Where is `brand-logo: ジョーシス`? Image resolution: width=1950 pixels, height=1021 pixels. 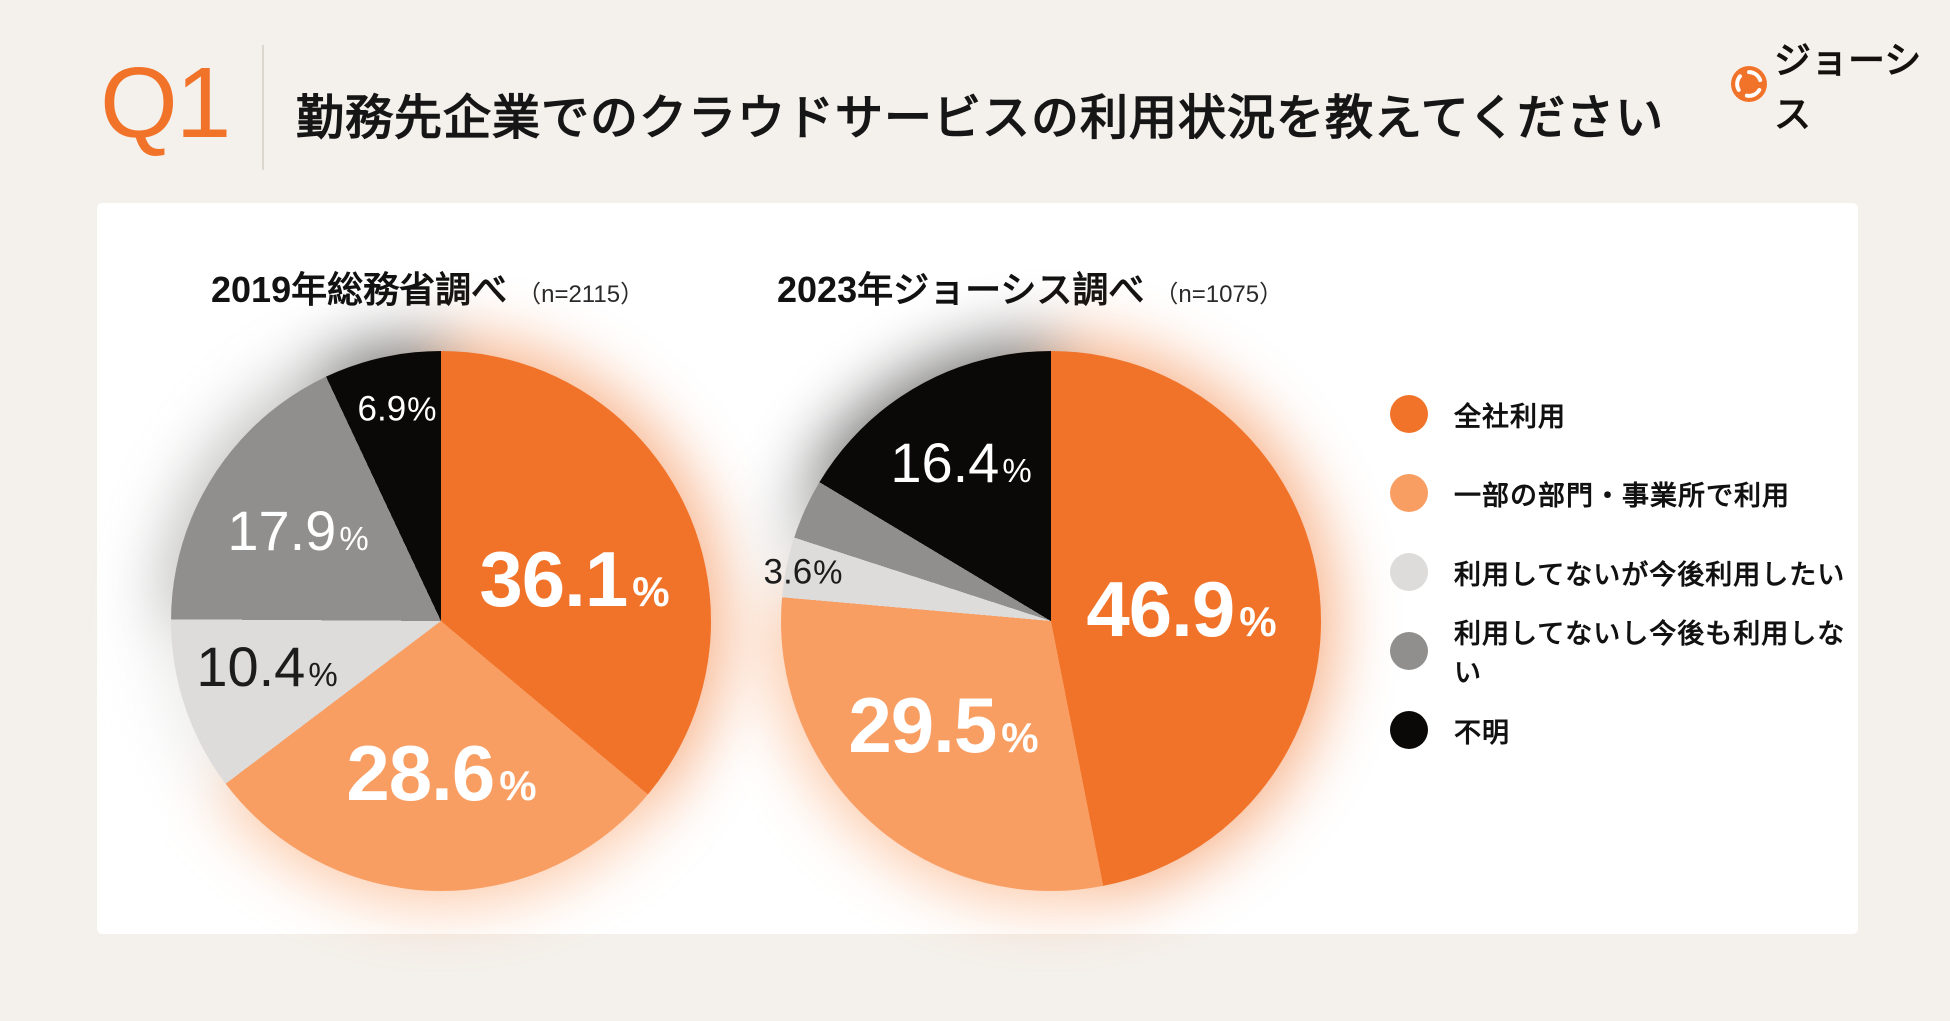 brand-logo: ジョーシス is located at coordinates (1840, 84).